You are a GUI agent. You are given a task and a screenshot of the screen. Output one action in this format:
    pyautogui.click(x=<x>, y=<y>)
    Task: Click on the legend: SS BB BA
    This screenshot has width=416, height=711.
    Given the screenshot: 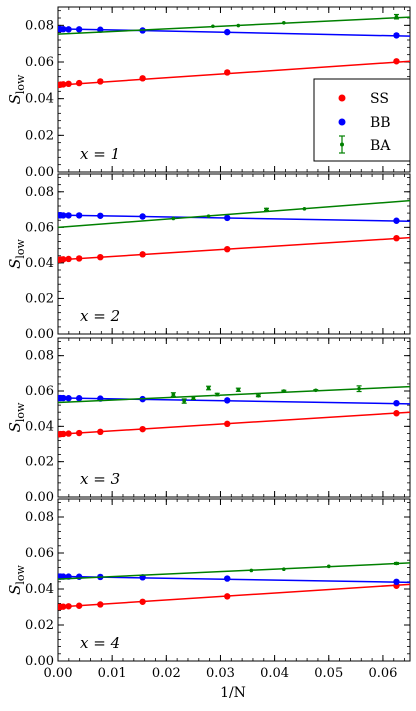 What is the action you would take?
    pyautogui.click(x=362, y=120)
    